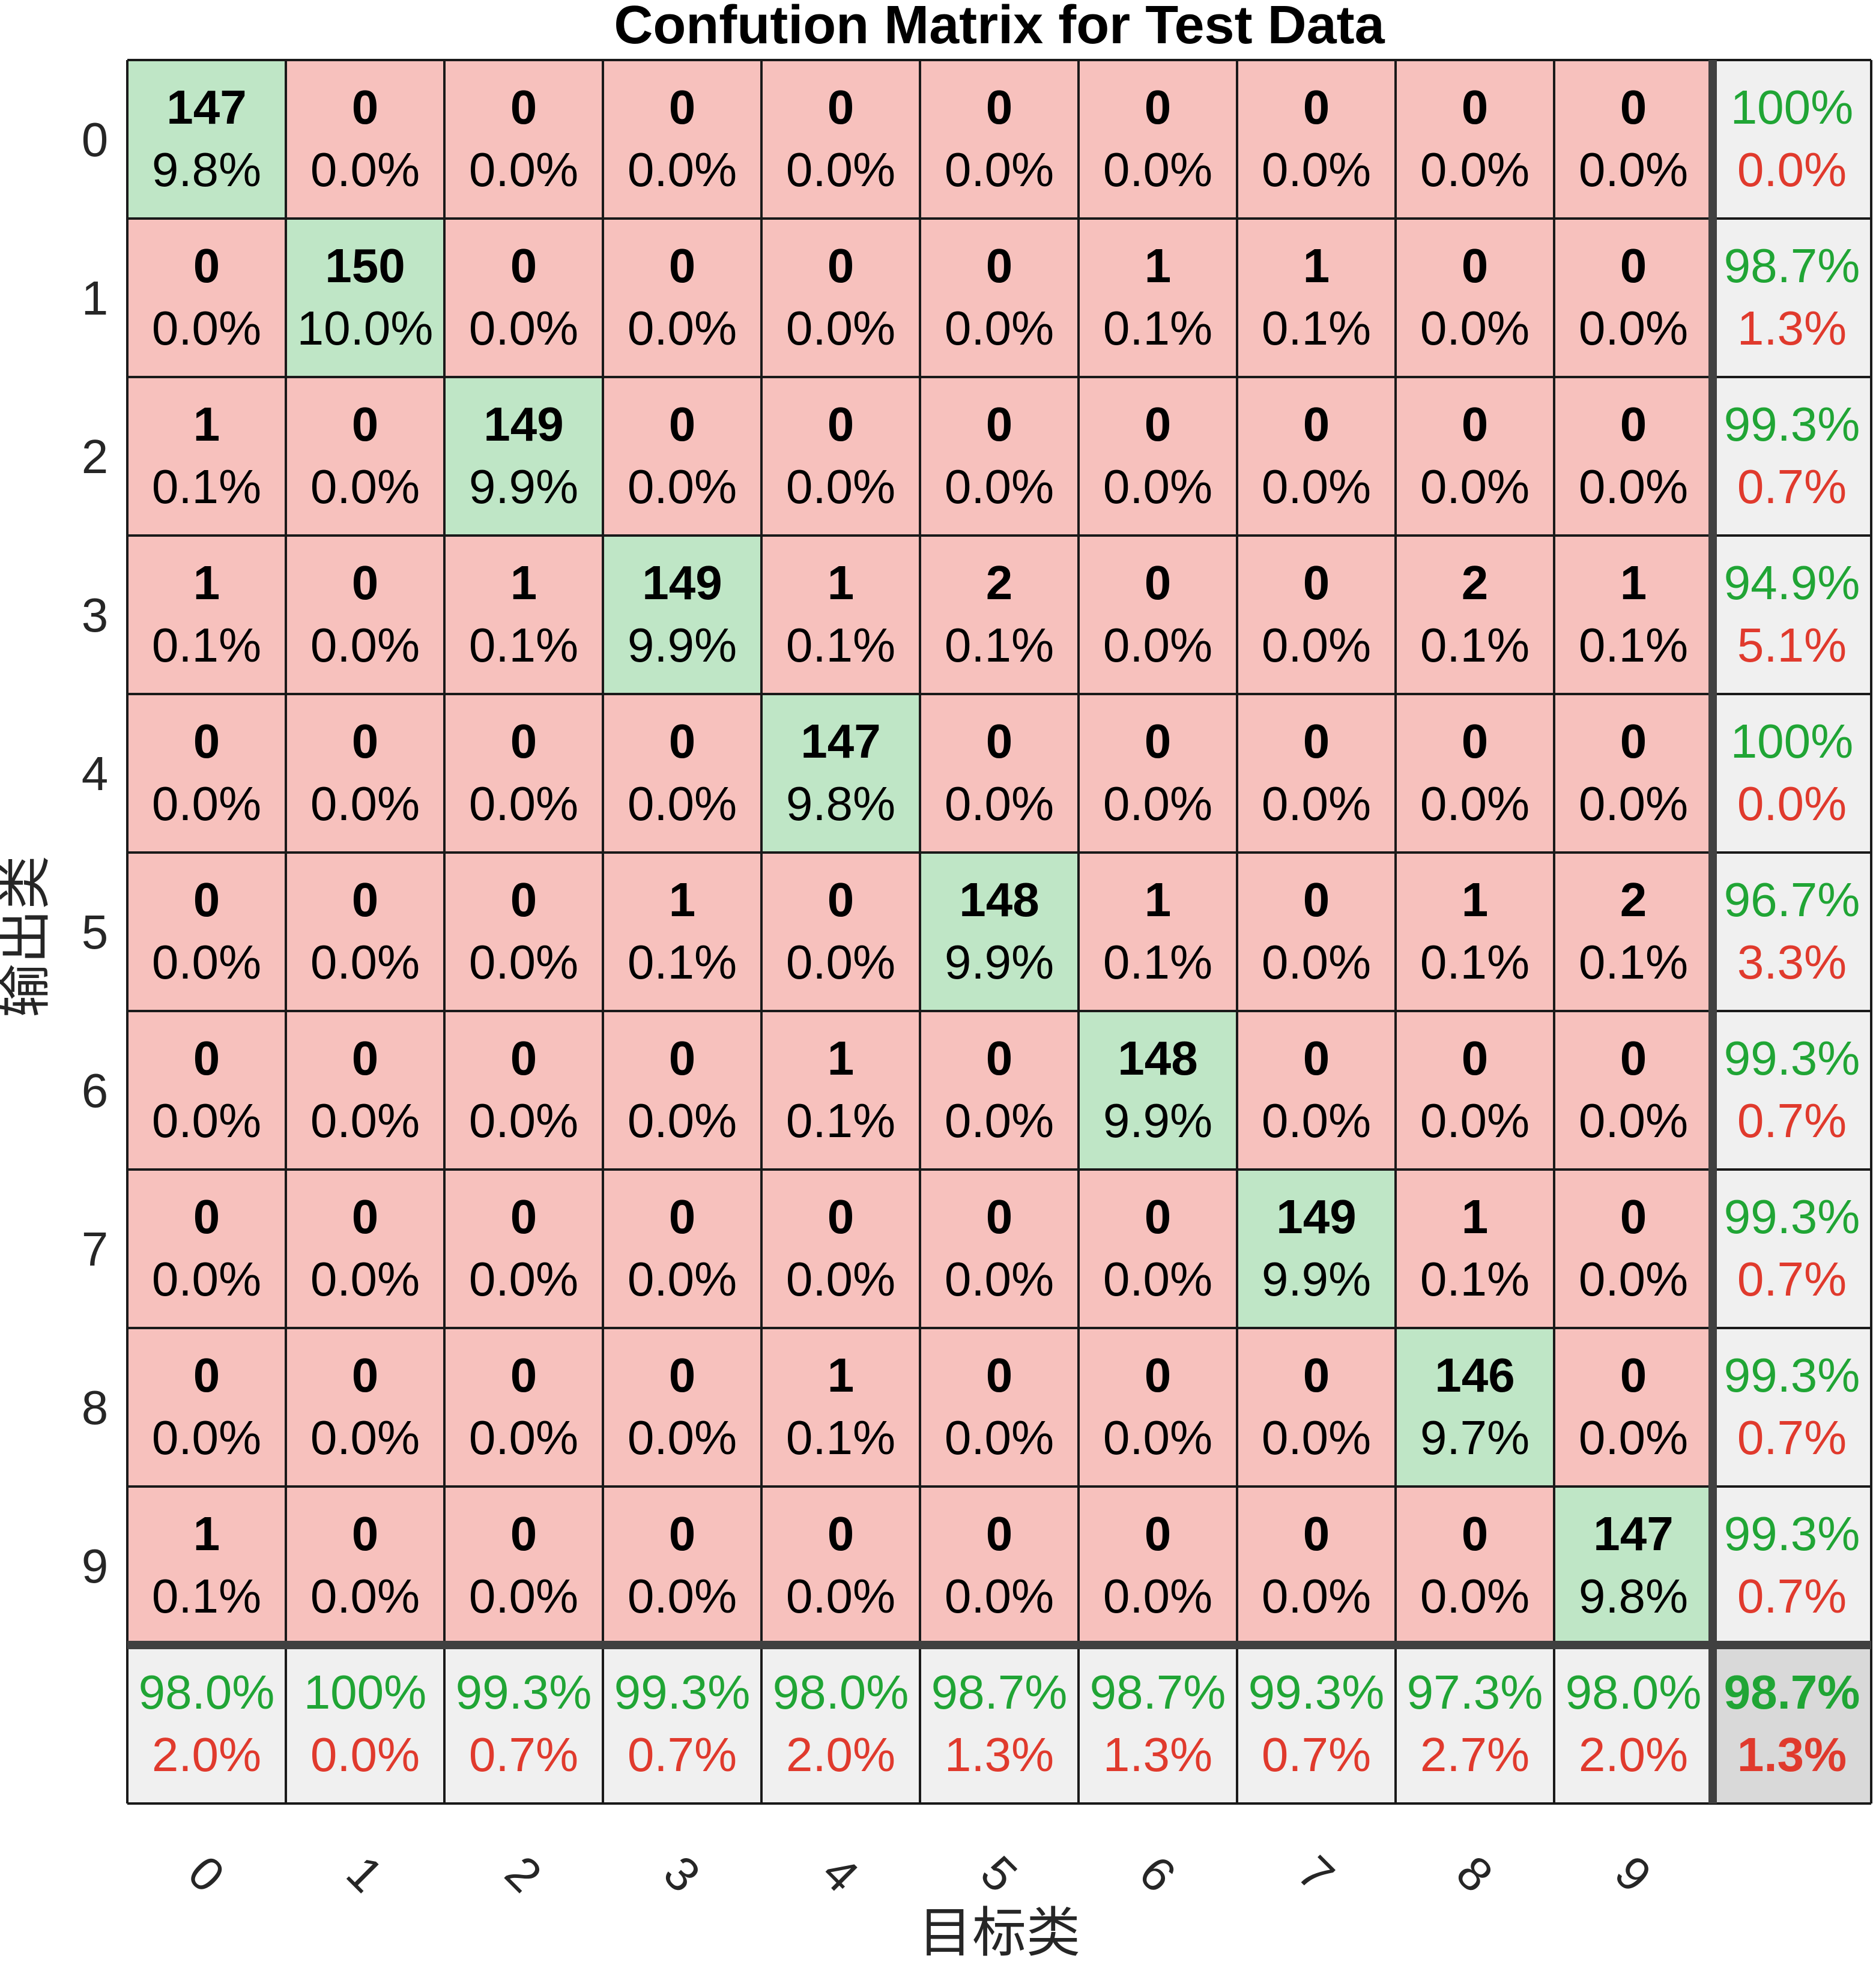 This screenshot has width=1876, height=1962. Describe the element at coordinates (95, 932) in the screenshot. I see `y-tick-label: 5` at that location.